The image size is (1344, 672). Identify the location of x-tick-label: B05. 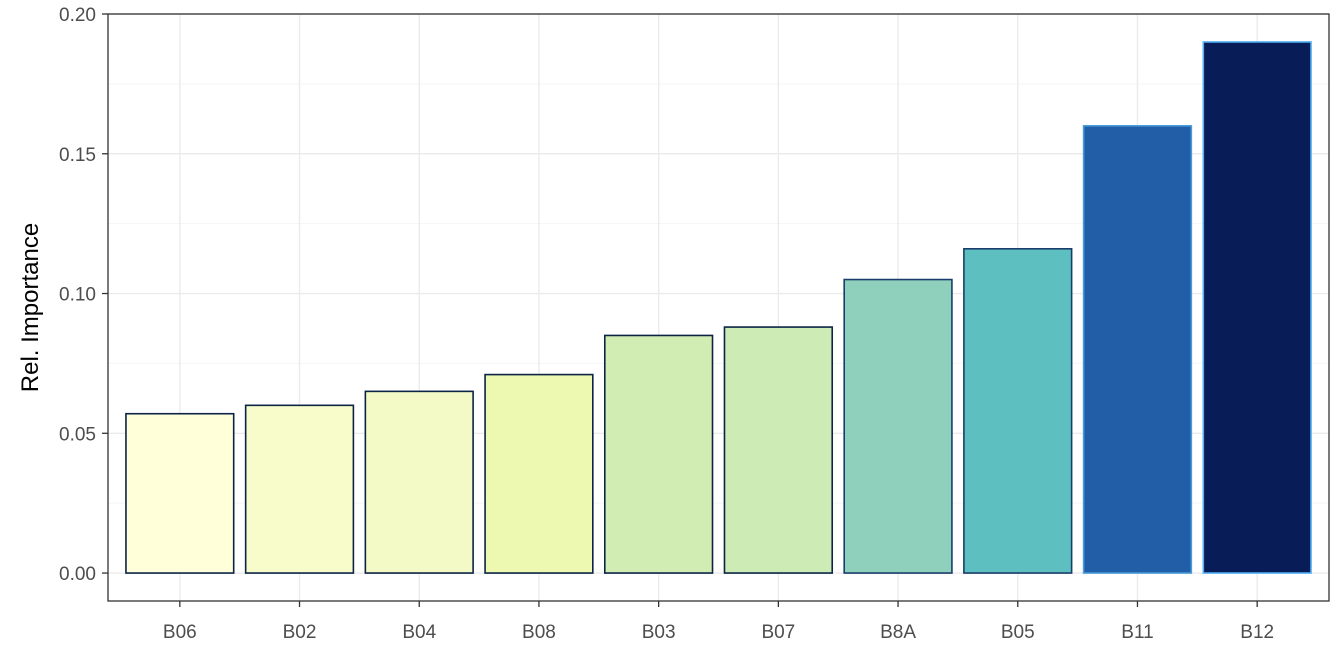
(1018, 632).